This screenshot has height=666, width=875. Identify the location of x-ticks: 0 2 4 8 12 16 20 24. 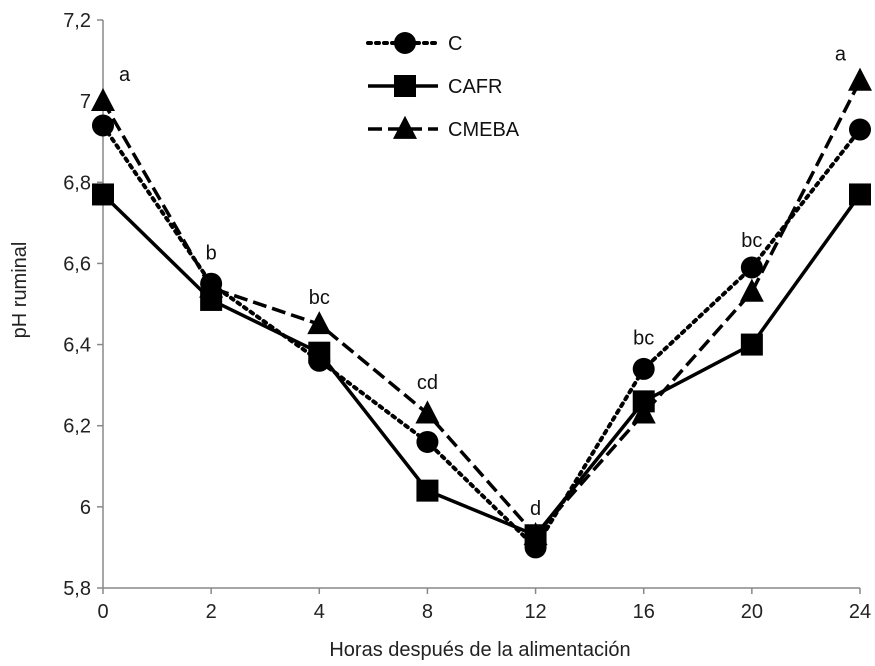
(484, 605).